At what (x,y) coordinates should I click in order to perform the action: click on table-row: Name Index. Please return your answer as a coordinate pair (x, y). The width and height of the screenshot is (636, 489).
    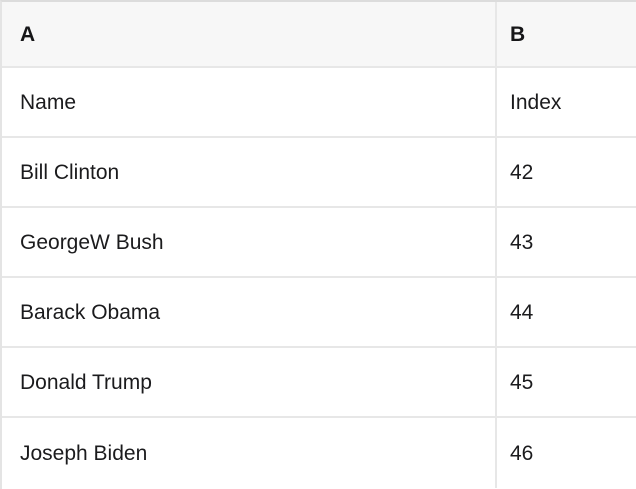
    Looking at the image, I should click on (319, 103).